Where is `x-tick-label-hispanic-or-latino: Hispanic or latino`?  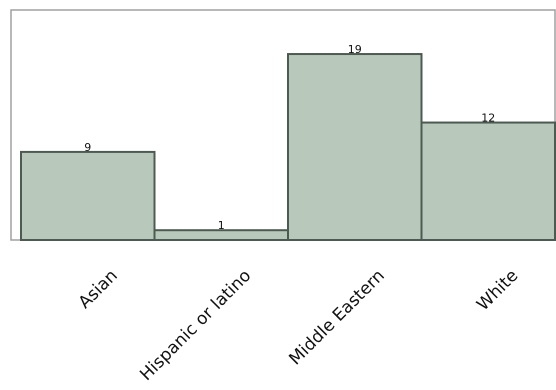
x-tick-label-hispanic-or-latino: Hispanic or latino is located at coordinates (195, 325).